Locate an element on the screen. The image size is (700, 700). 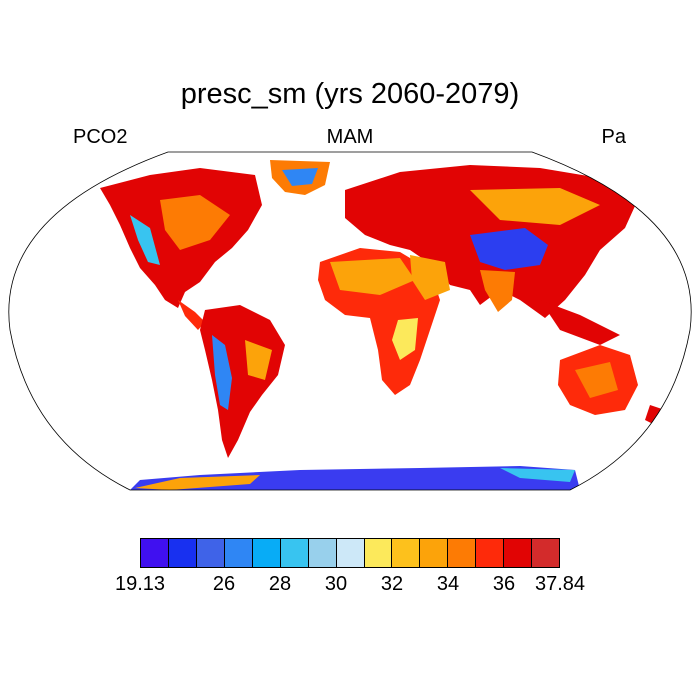
colorbar-tick-label: 37.84 is located at coordinates (560, 584).